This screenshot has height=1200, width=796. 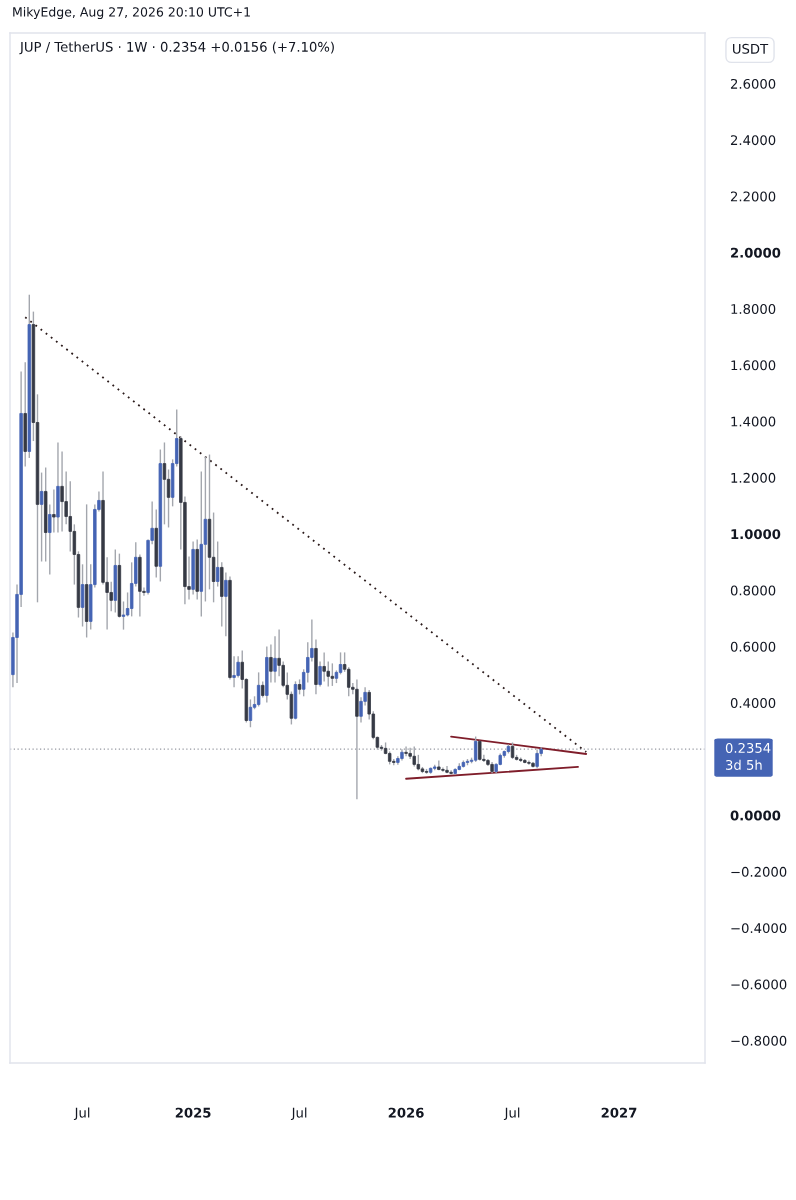 What do you see at coordinates (759, 984) in the screenshot?
I see `y-tick-label: −0.6000` at bounding box center [759, 984].